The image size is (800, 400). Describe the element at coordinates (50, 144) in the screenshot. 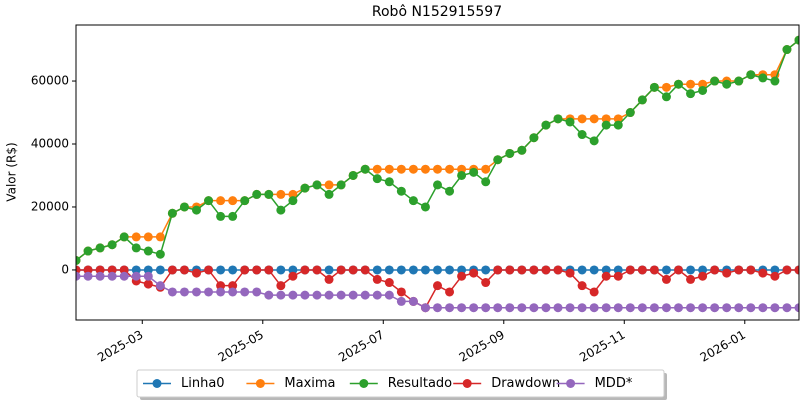

I see `y-tick-label: 40000` at that location.